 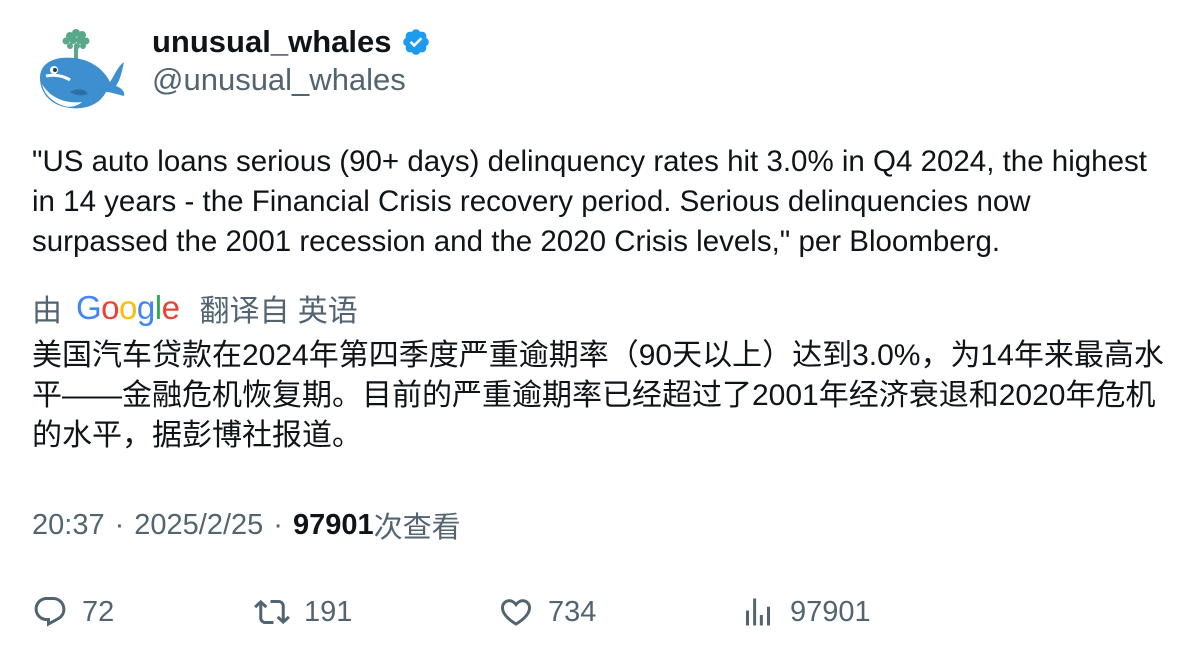 What do you see at coordinates (68, 524) in the screenshot?
I see `tweet-time: 20:37` at bounding box center [68, 524].